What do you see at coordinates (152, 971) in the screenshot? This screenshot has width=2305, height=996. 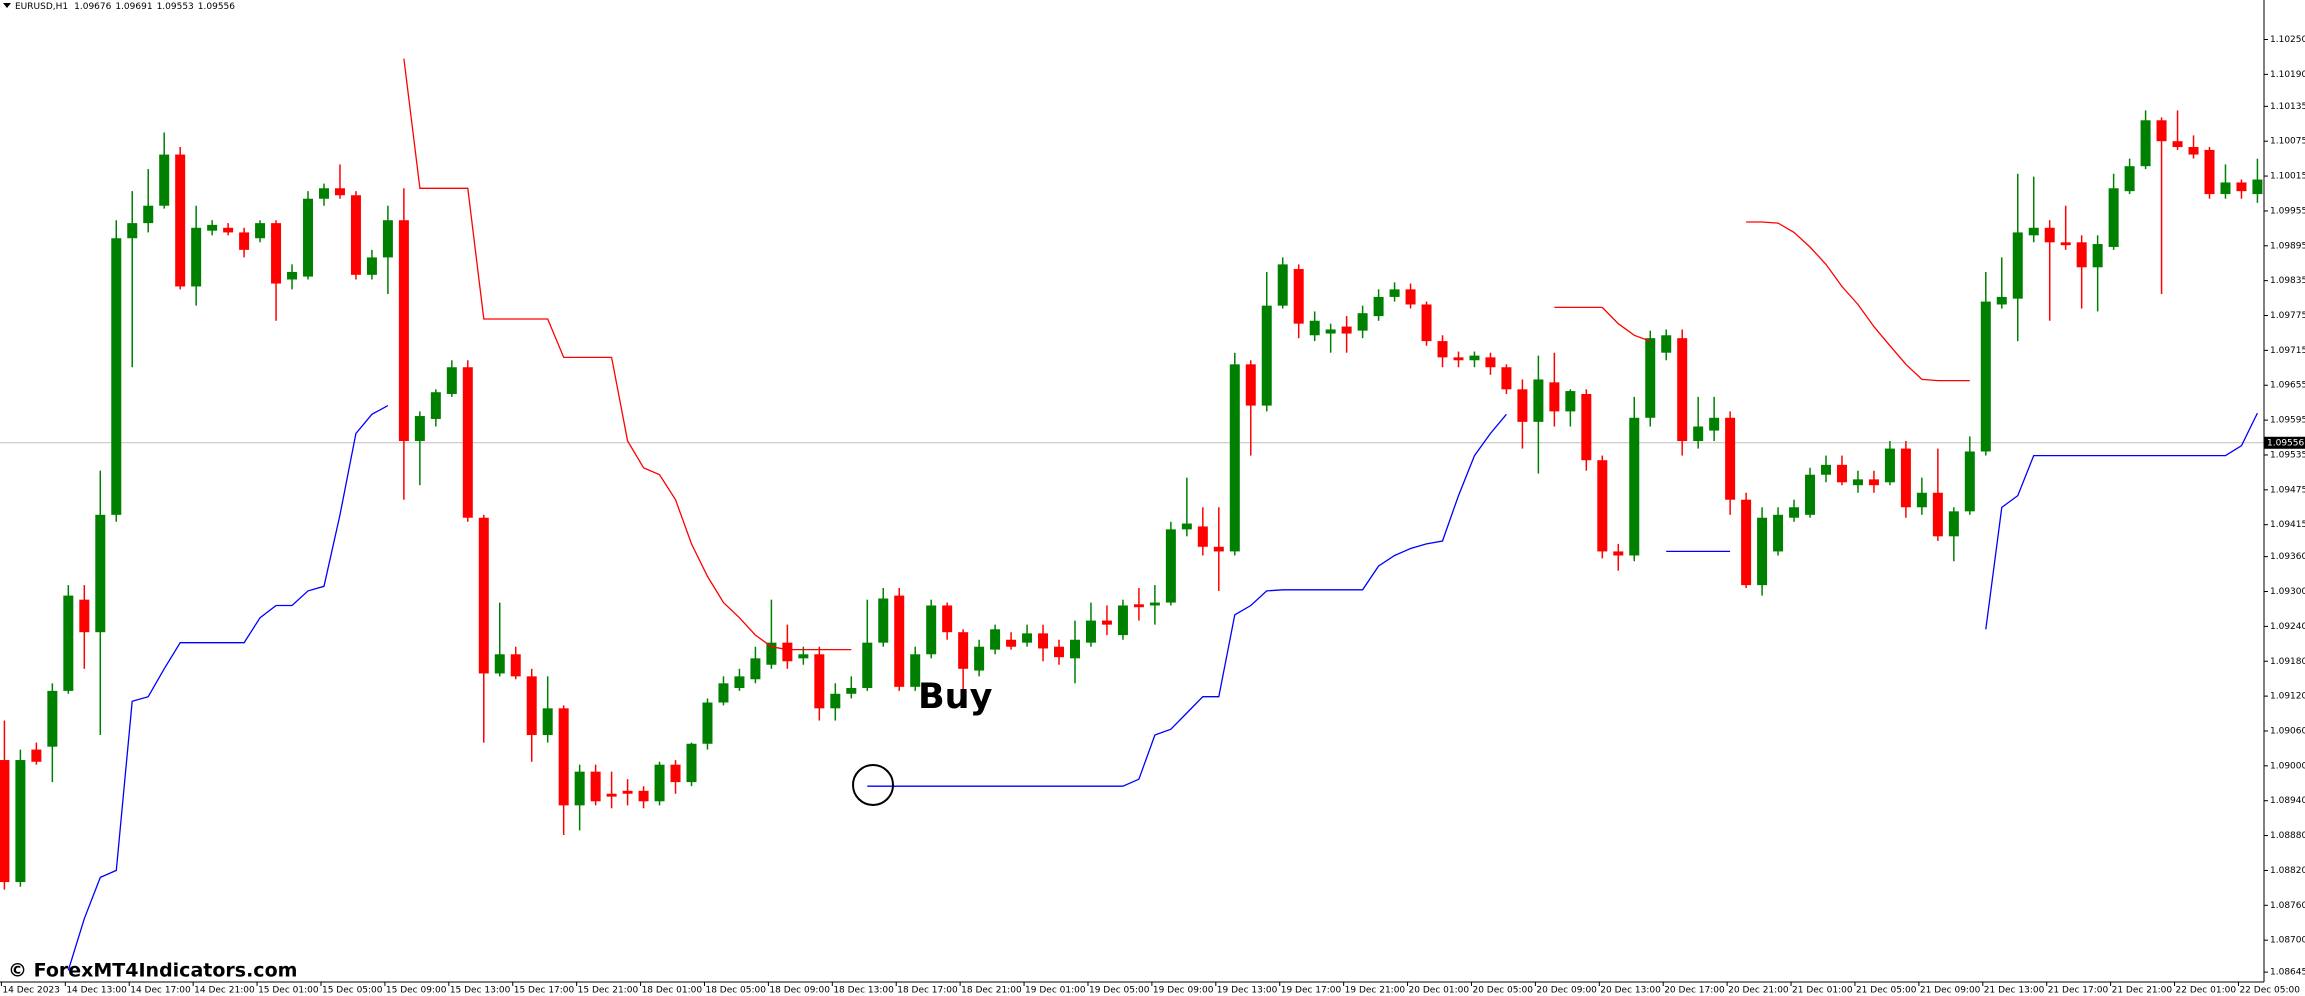 I see `watermark: © ForexMT4Indicators.com` at bounding box center [152, 971].